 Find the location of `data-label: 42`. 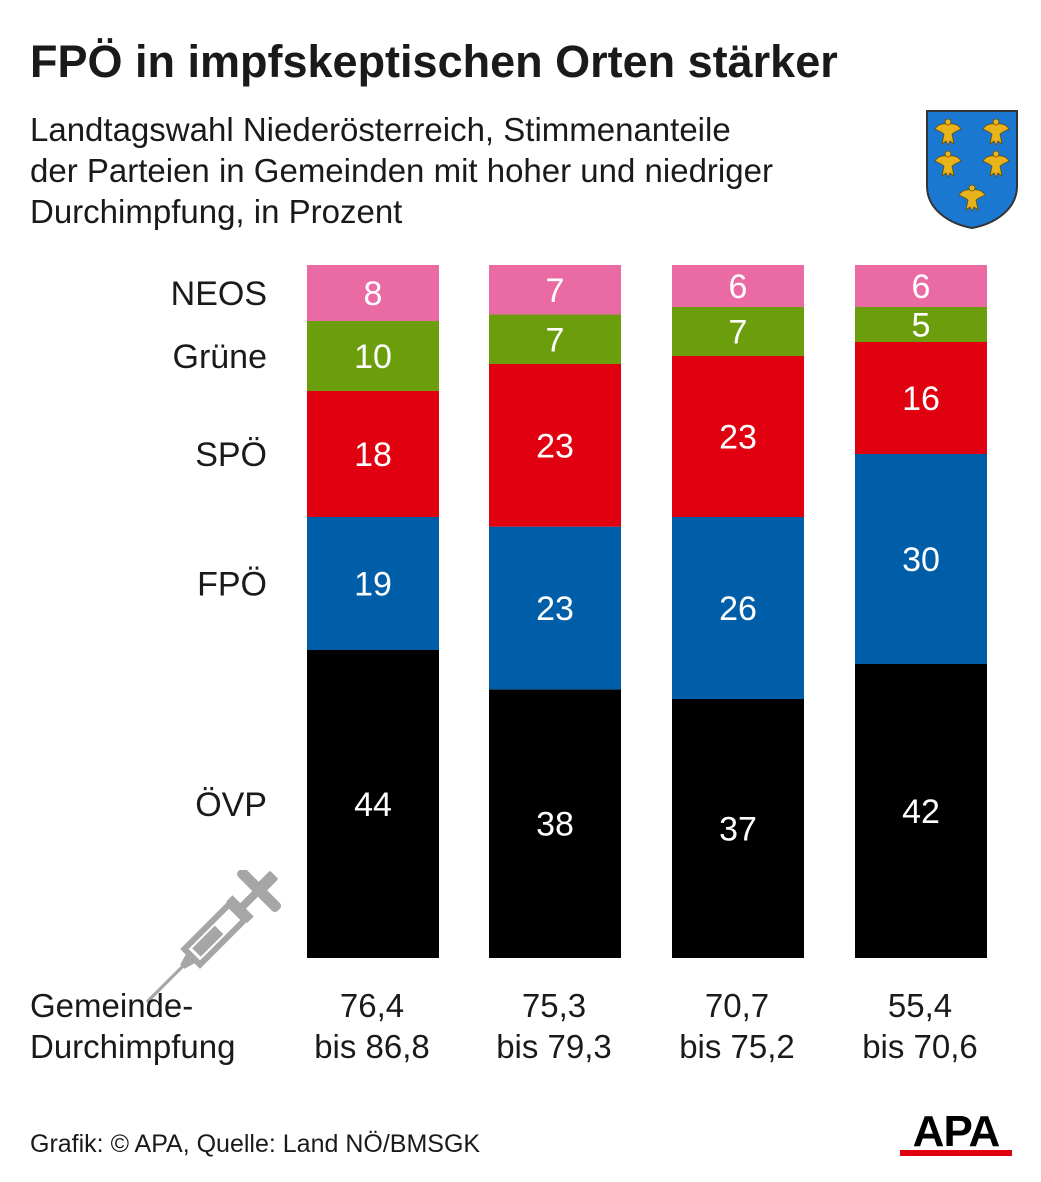

data-label: 42 is located at coordinates (921, 812).